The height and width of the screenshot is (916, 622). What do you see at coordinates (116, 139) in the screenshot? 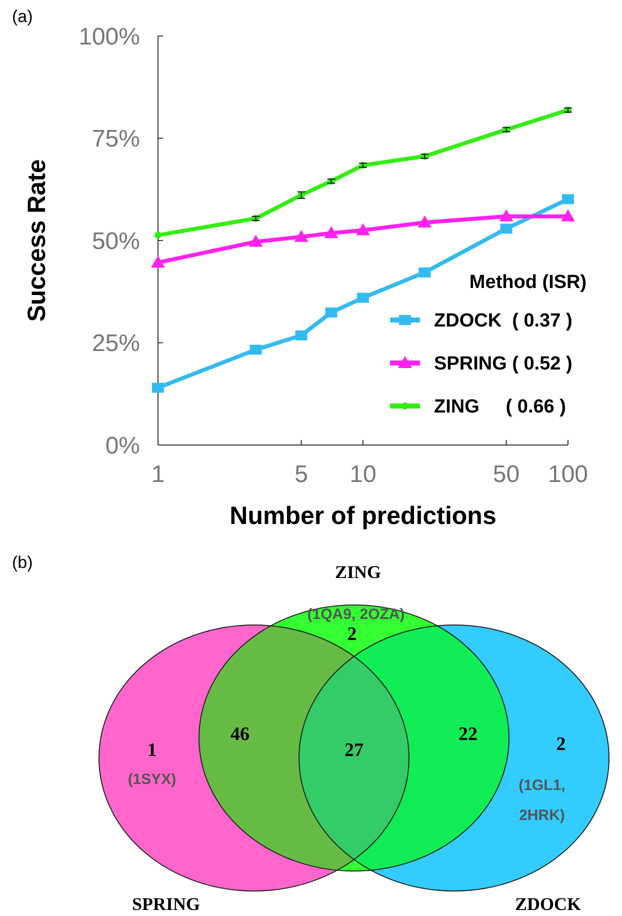
I see `y-tick-label: 75%` at bounding box center [116, 139].